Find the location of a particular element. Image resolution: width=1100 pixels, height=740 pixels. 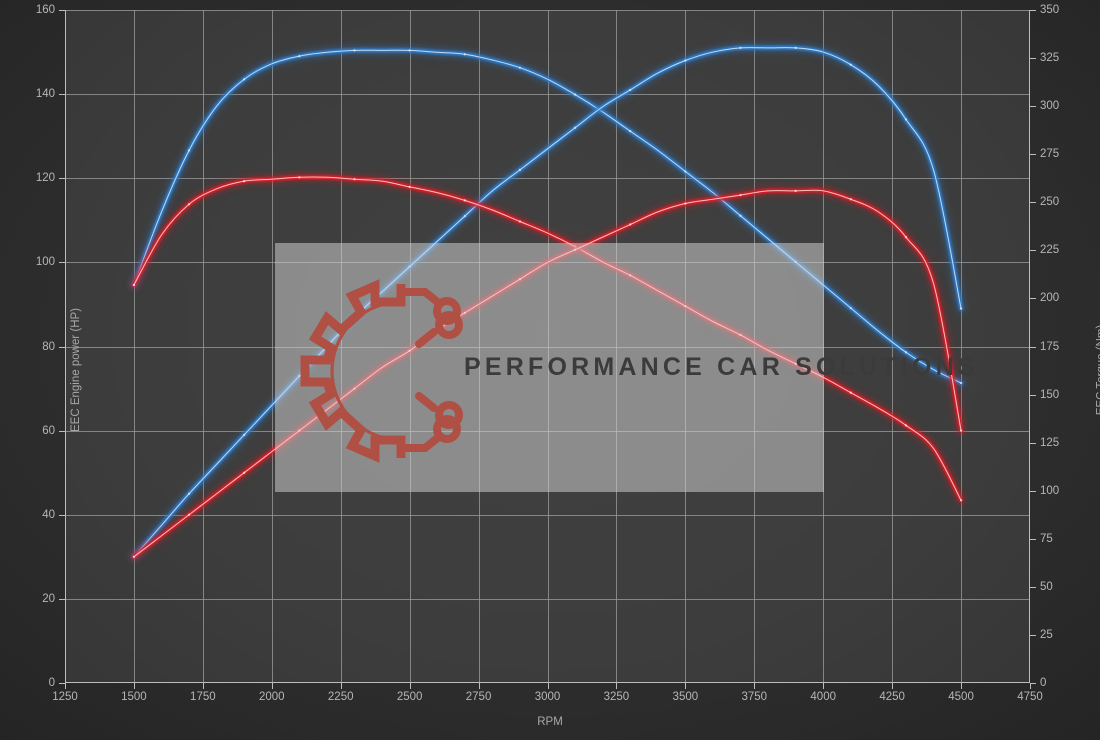

y-axis-right-tick-label: 125 is located at coordinates (1050, 442).